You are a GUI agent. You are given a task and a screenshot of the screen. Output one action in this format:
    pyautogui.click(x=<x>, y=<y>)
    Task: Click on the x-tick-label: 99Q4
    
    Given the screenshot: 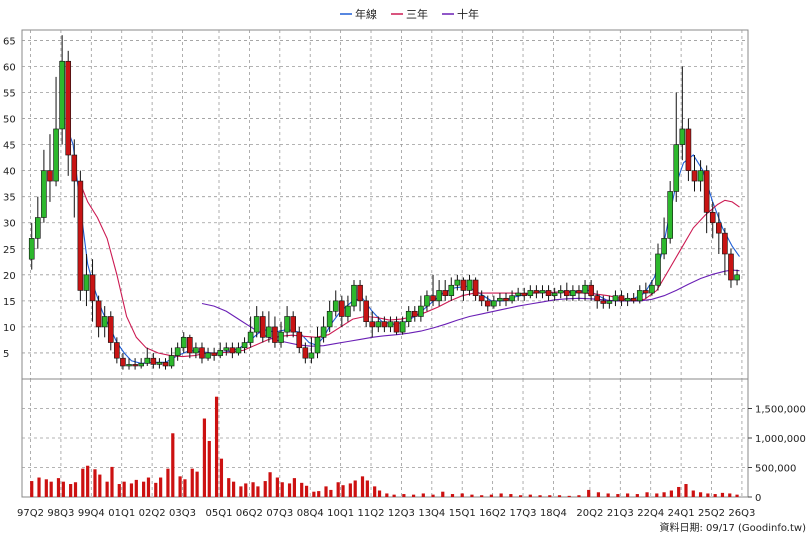 What is the action you would take?
    pyautogui.click(x=91, y=513)
    